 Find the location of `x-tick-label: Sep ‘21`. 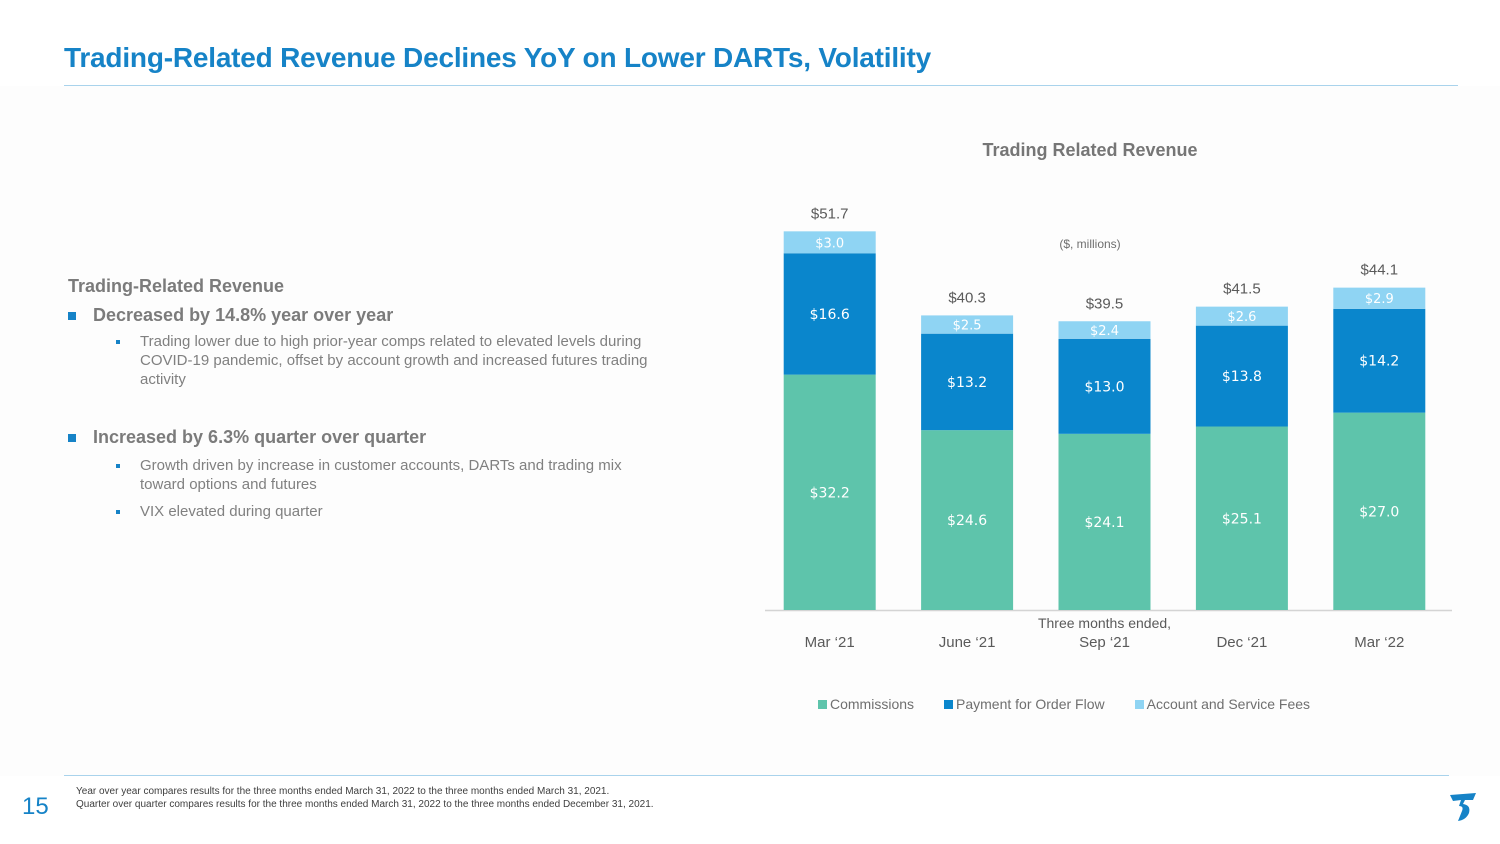

x-tick-label: Sep ‘21 is located at coordinates (1104, 642).